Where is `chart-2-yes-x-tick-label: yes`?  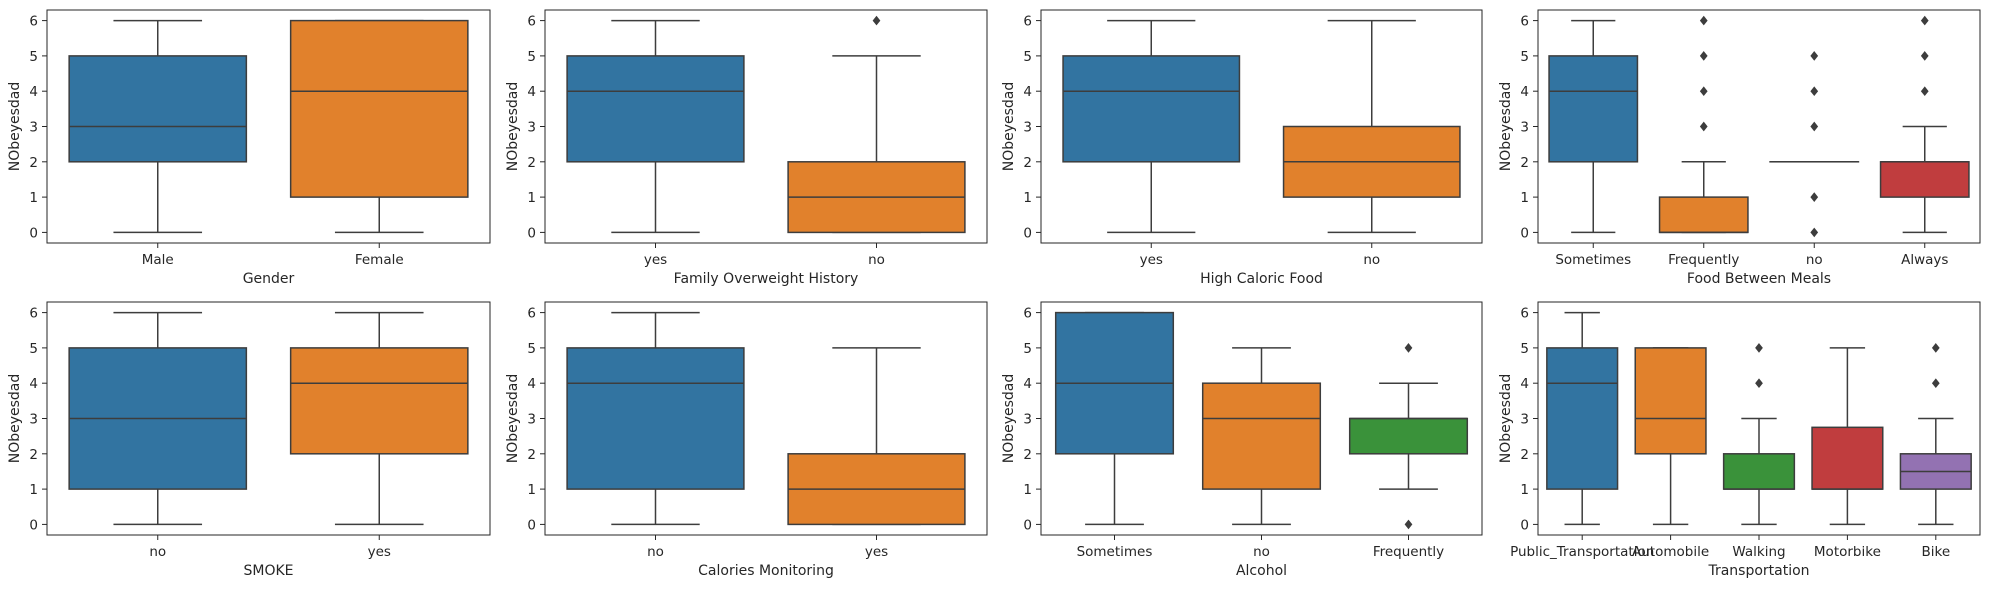 chart-2-yes-x-tick-label: yes is located at coordinates (655, 260).